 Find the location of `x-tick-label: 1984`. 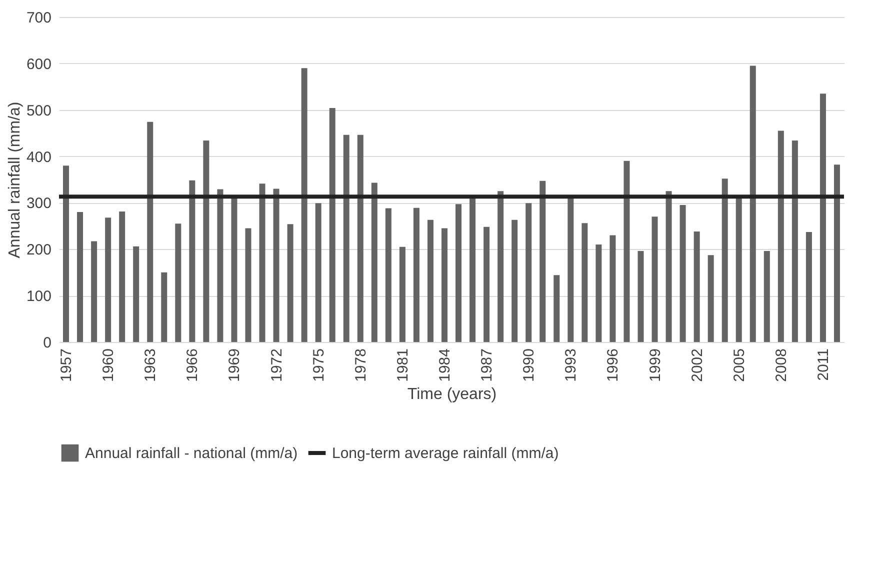

x-tick-label: 1984 is located at coordinates (445, 365).